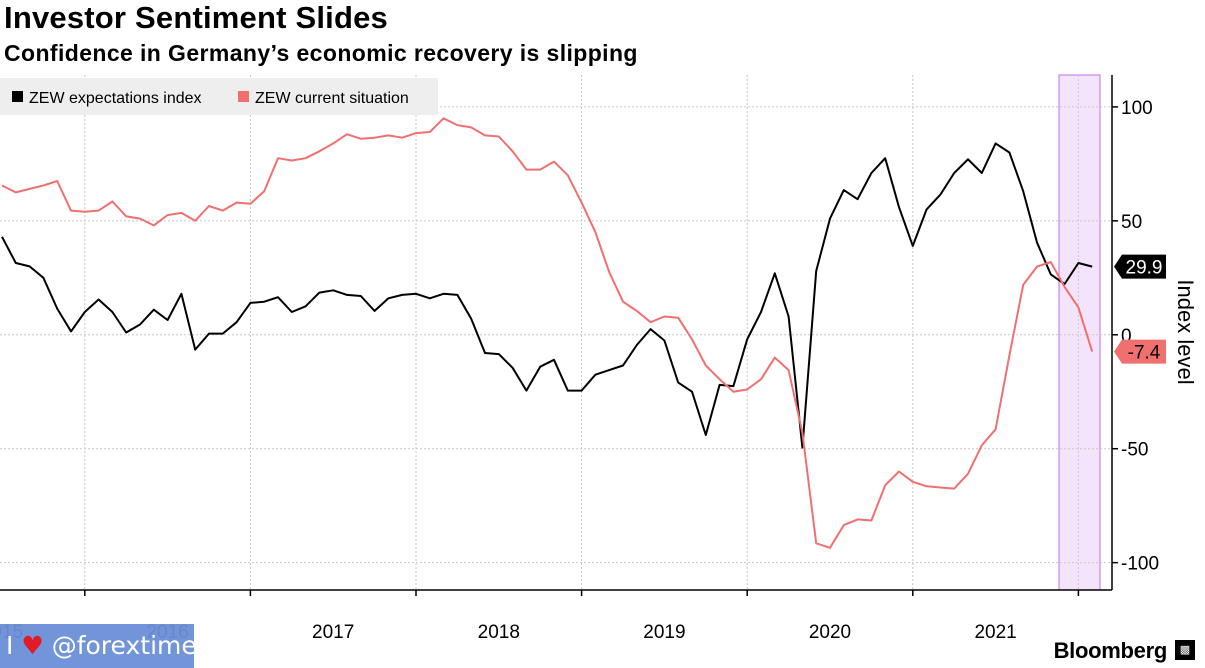 The width and height of the screenshot is (1205, 668). I want to click on highlight-period, so click(1079, 332).